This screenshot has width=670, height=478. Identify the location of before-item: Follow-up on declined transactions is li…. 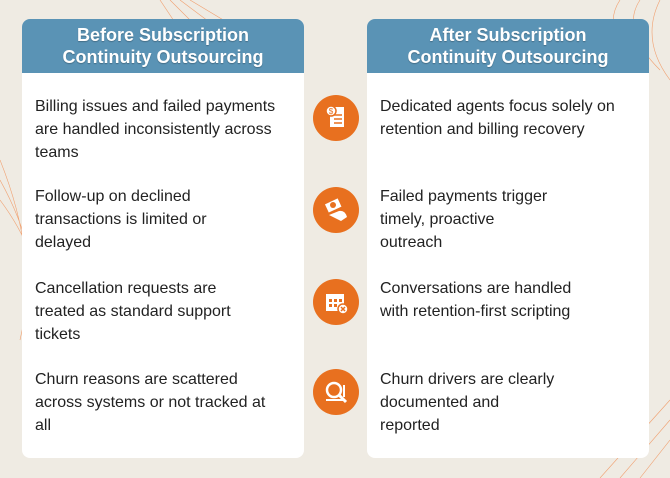
(121, 219).